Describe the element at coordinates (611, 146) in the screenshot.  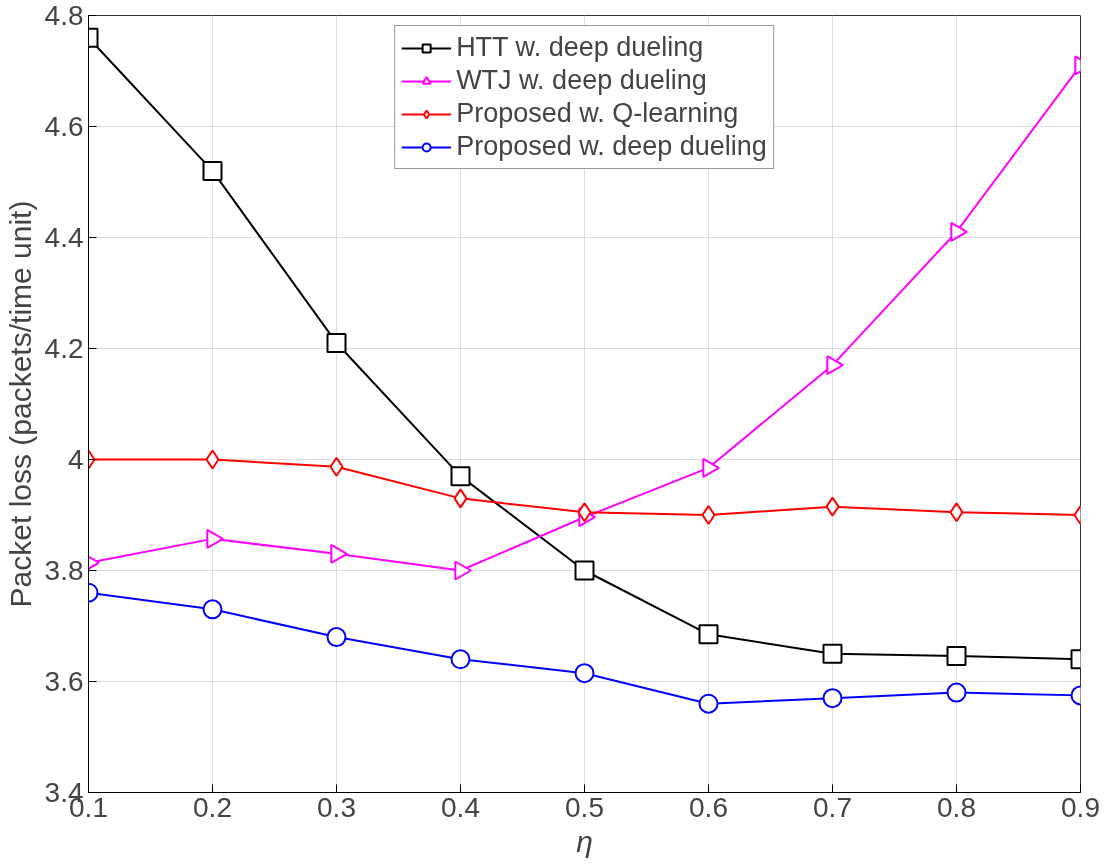
I see `legend-label: Proposed w. deep dueling` at that location.